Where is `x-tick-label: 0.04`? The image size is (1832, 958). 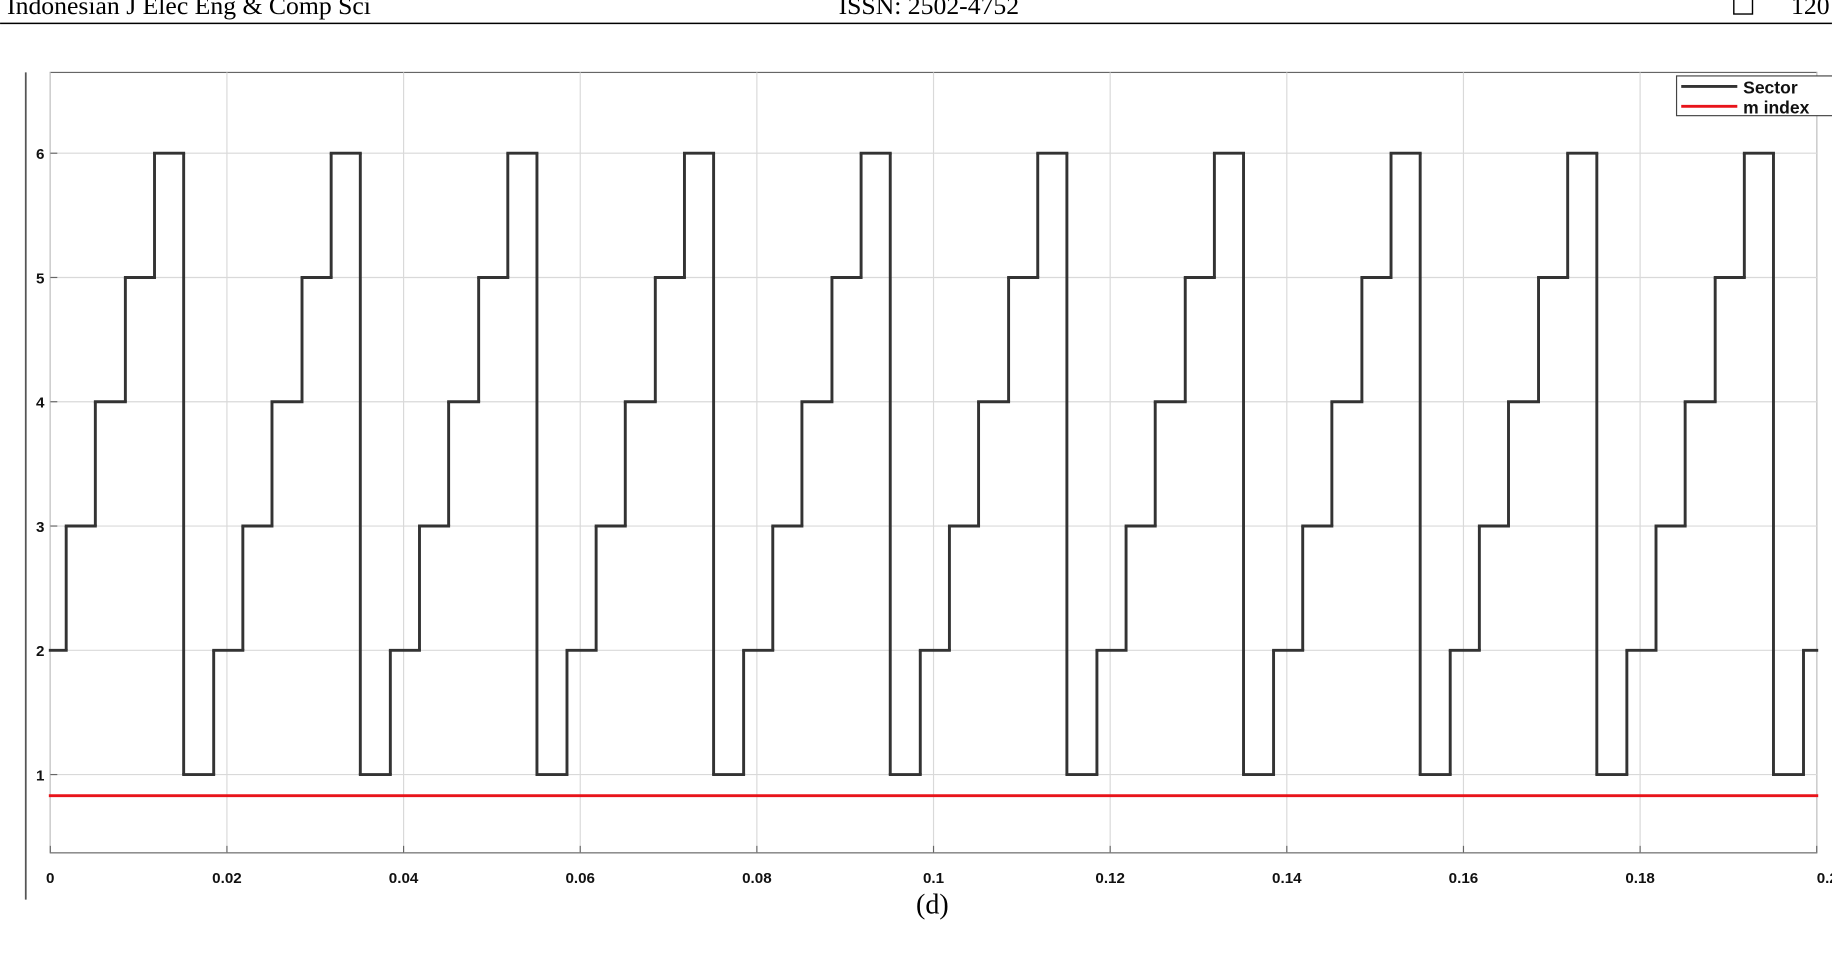 x-tick-label: 0.04 is located at coordinates (404, 878).